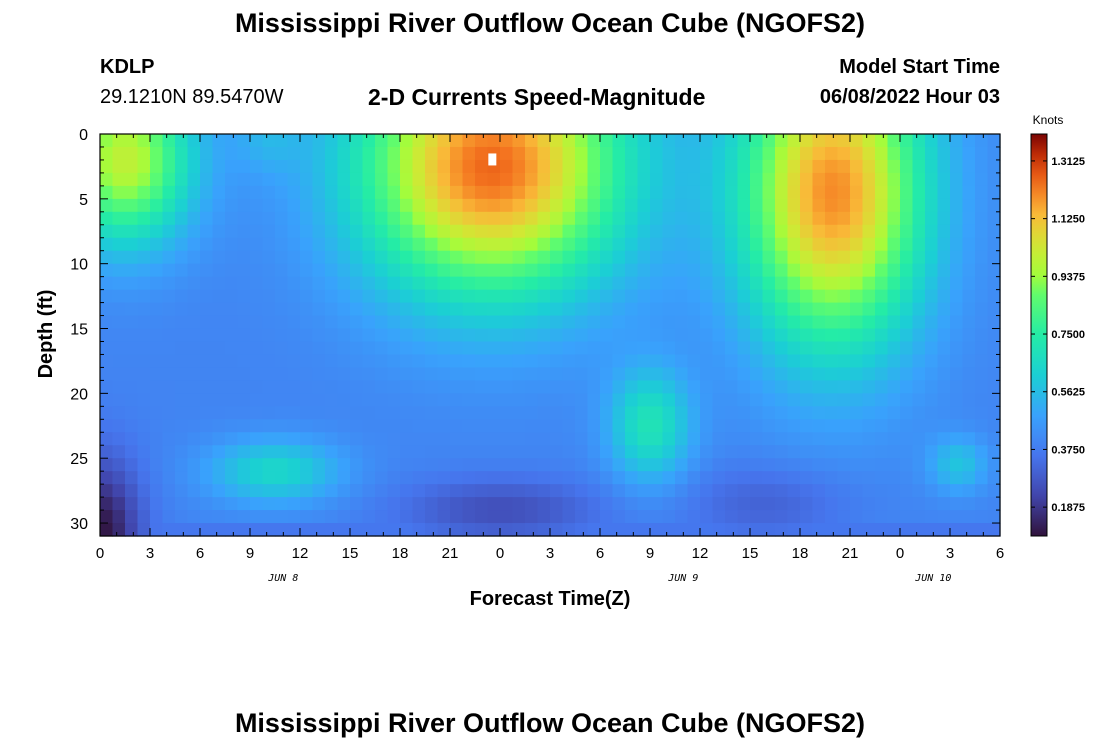  I want to click on colorbar-ticks, so click(1039, 334).